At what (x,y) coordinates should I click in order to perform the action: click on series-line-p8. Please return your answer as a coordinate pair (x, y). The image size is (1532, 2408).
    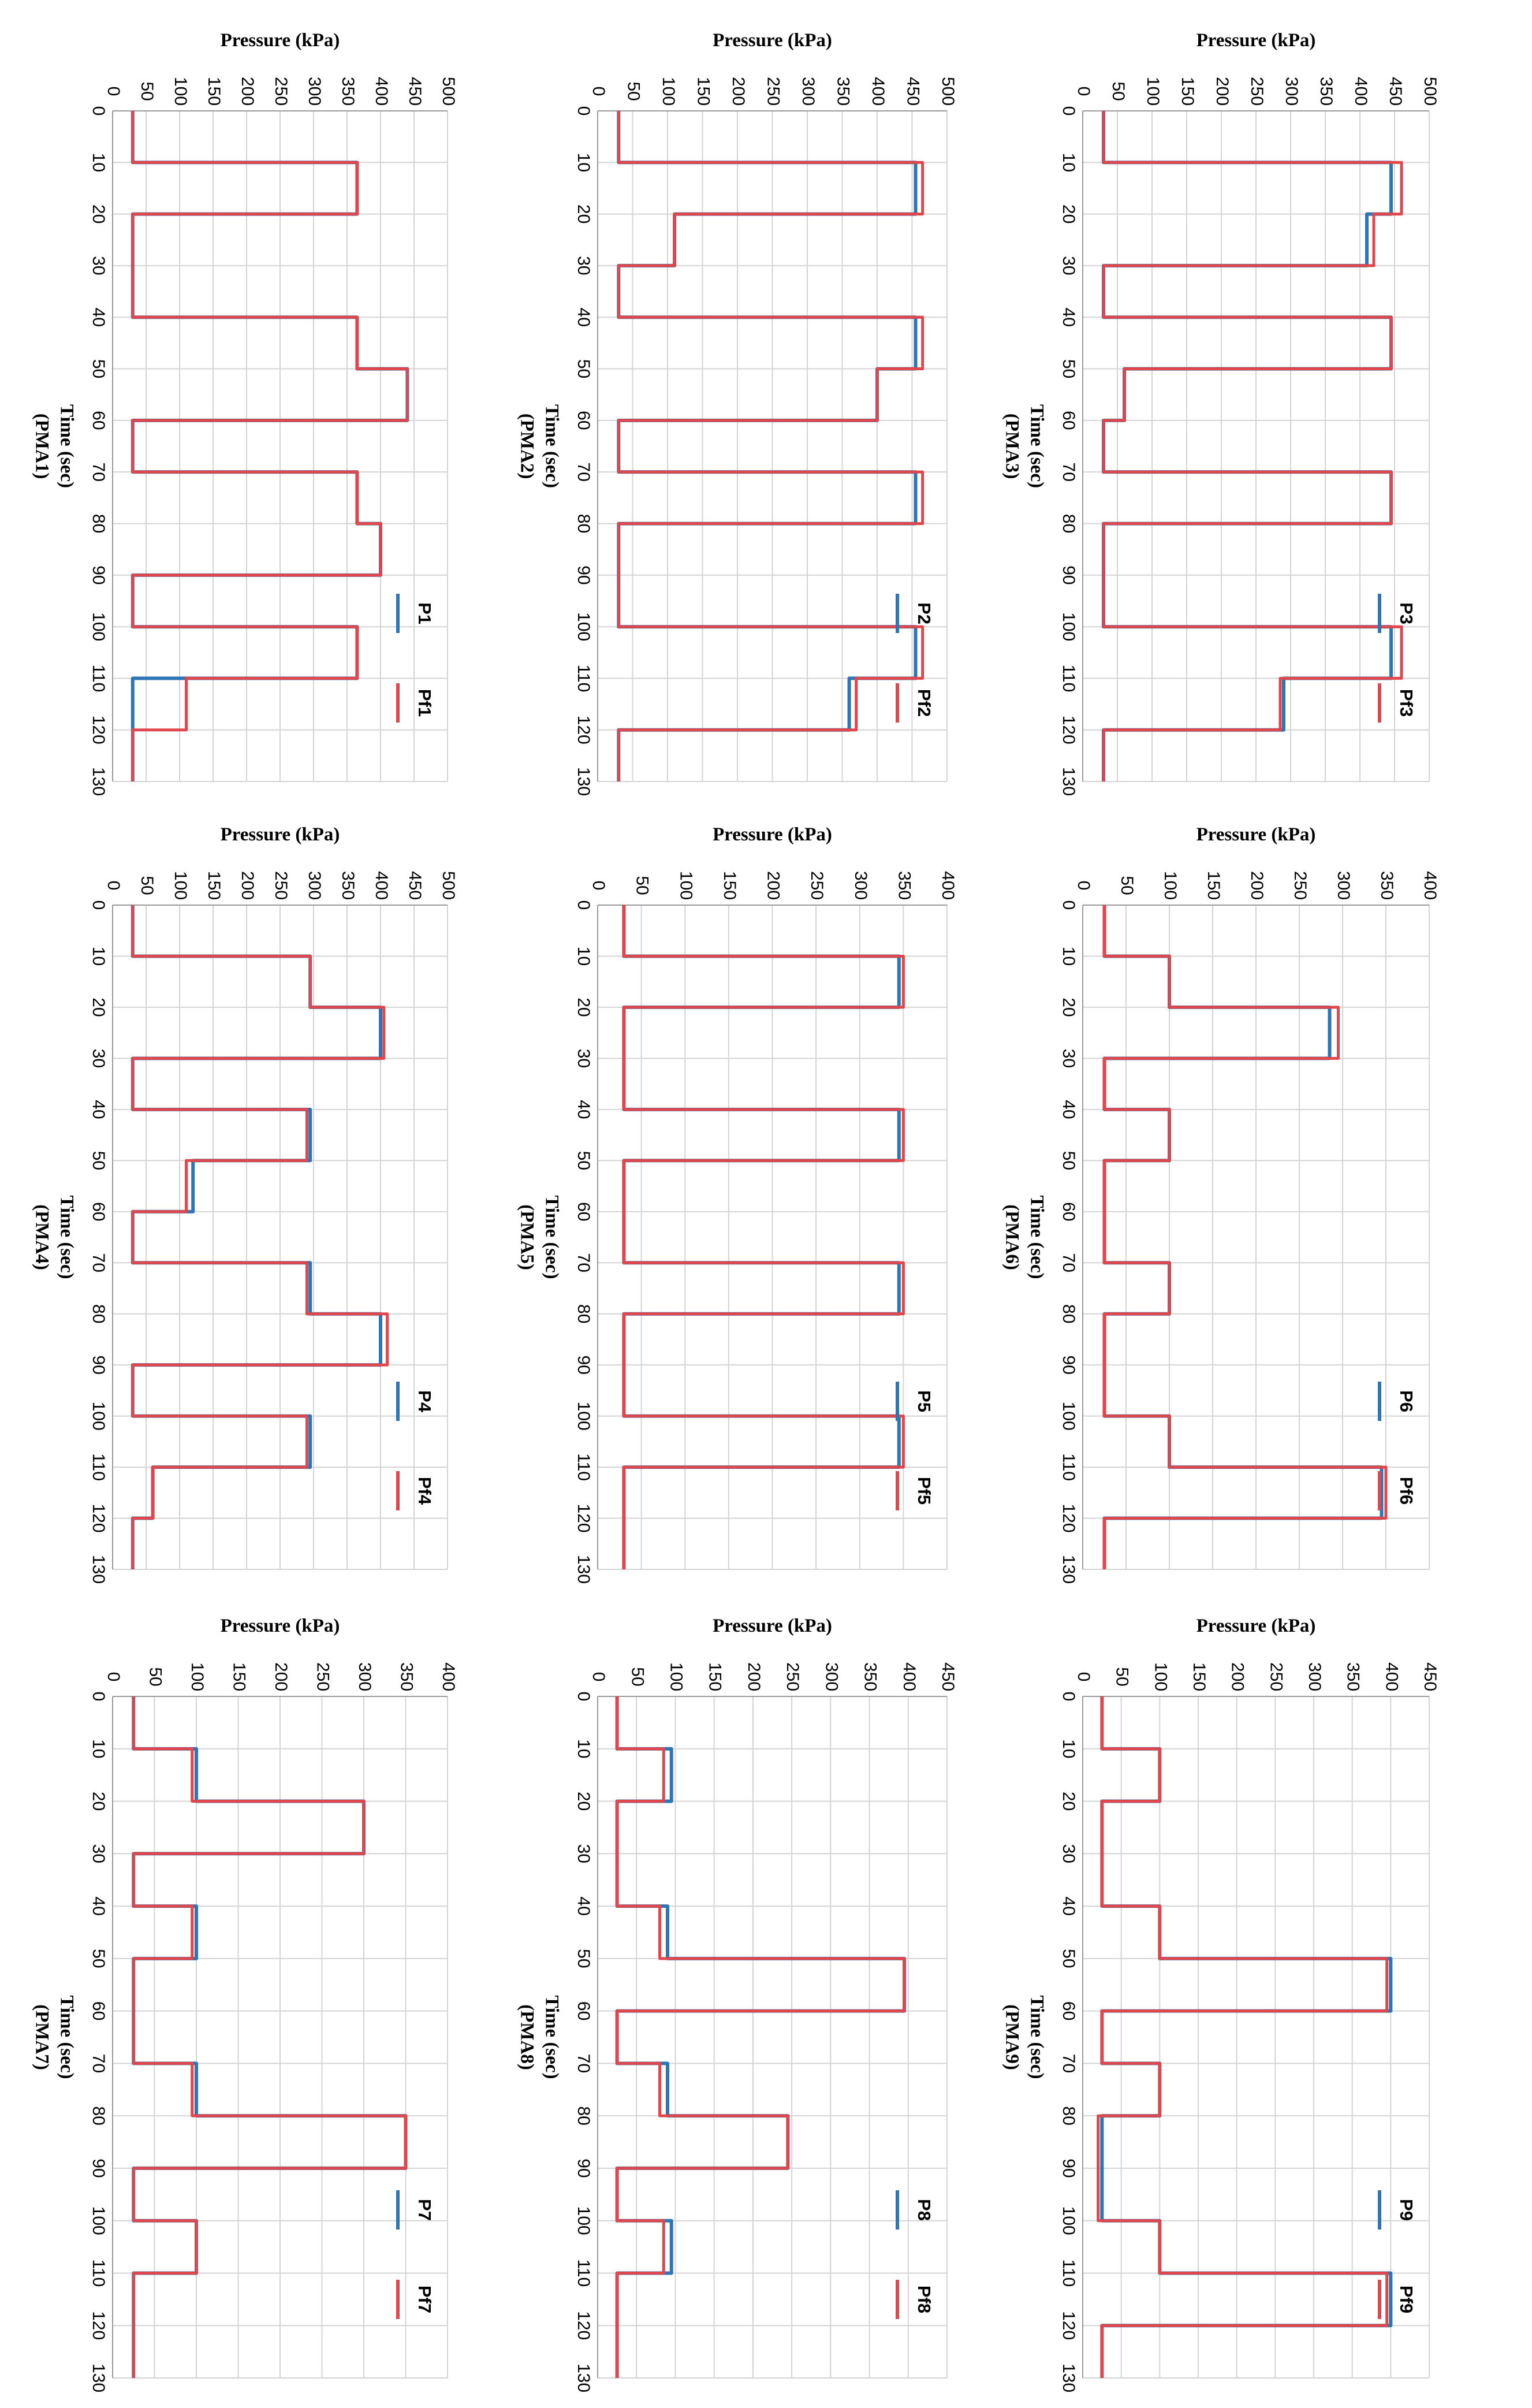
    Looking at the image, I should click on (761, 2037).